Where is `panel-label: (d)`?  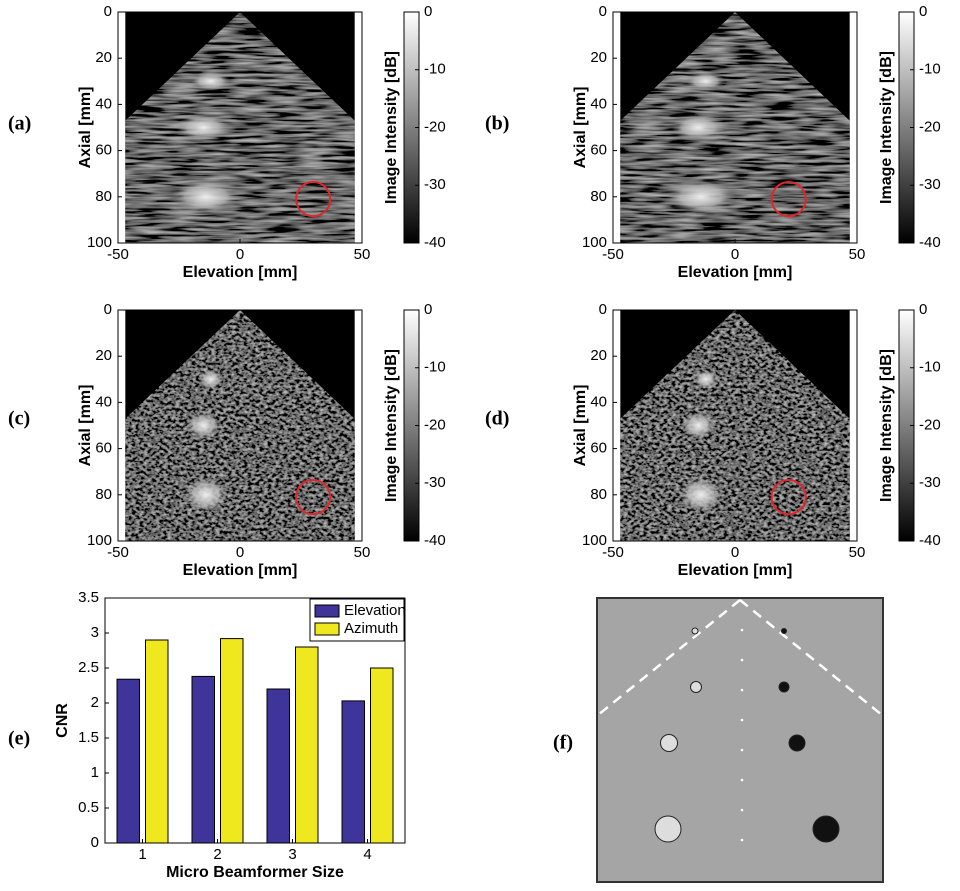
panel-label: (d) is located at coordinates (497, 419).